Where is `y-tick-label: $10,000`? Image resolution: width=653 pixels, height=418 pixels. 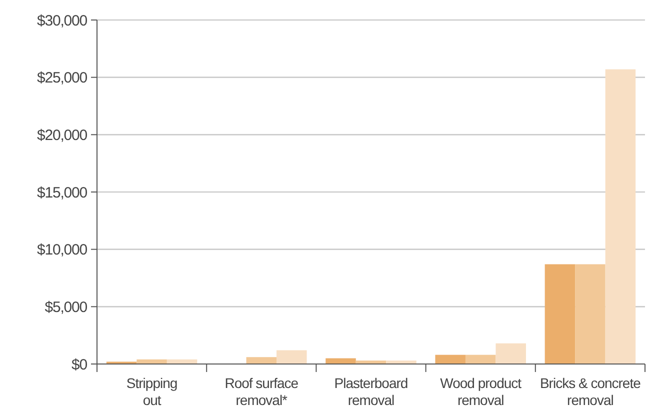 y-tick-label: $10,000 is located at coordinates (62, 250).